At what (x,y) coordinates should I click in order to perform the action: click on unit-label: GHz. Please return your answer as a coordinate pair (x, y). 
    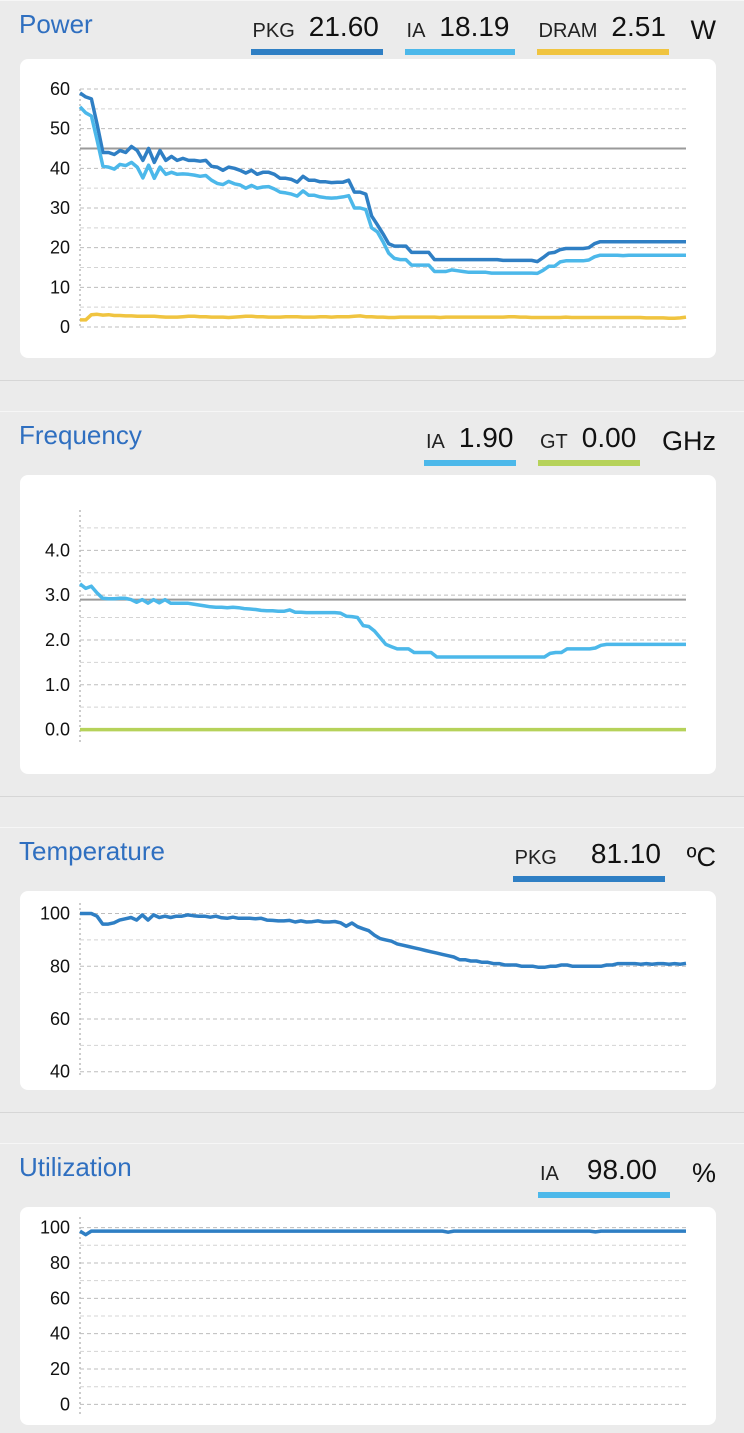
    Looking at the image, I should click on (689, 441).